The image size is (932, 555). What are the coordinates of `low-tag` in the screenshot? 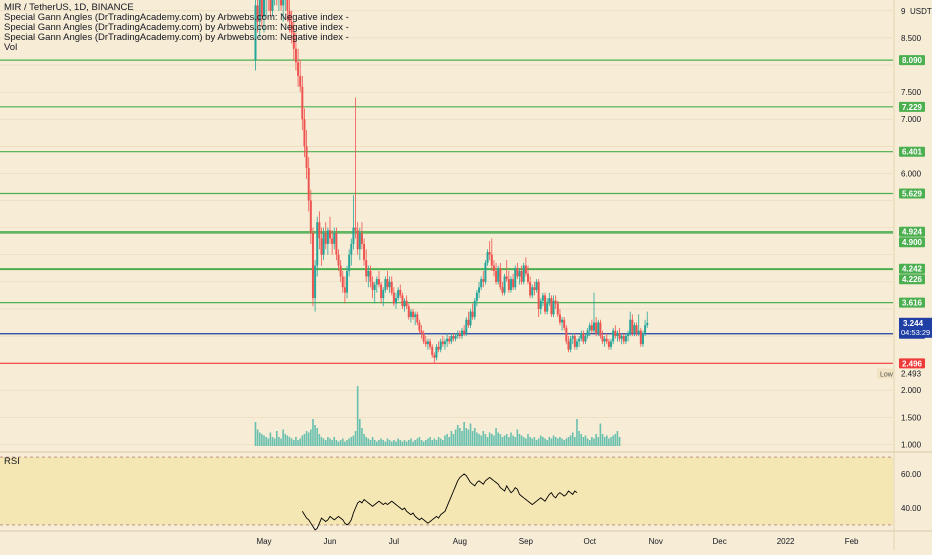 It's located at (885, 373).